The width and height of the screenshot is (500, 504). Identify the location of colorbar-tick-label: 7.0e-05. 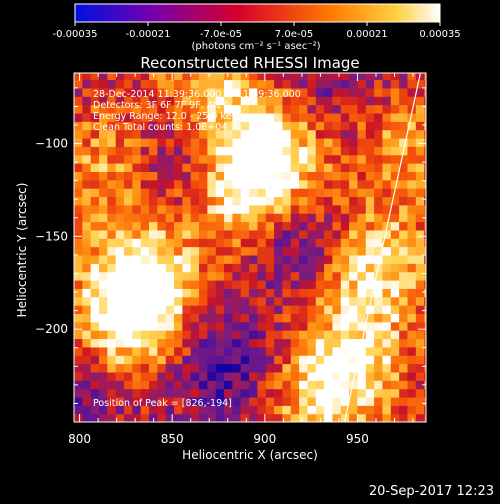
(294, 34).